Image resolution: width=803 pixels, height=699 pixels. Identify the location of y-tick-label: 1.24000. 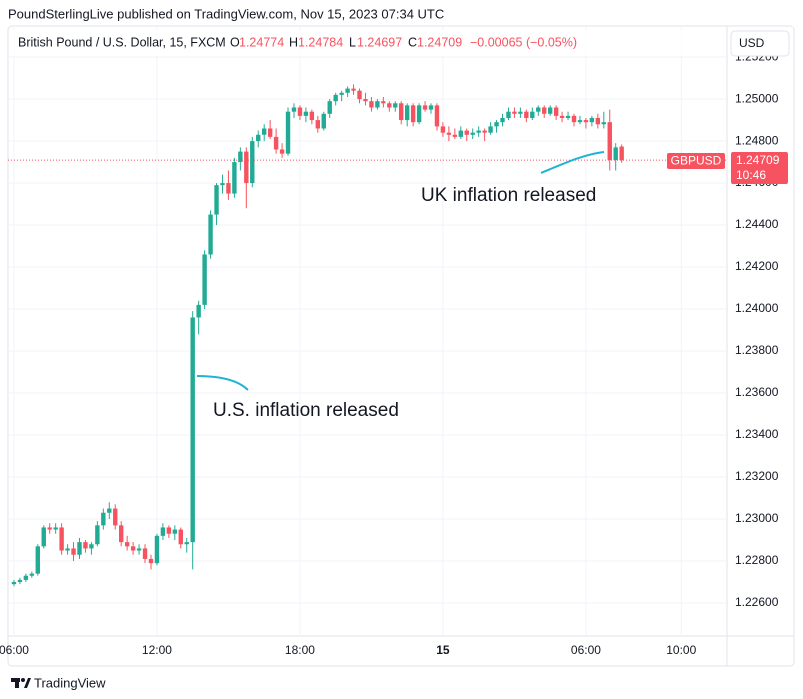
(757, 308).